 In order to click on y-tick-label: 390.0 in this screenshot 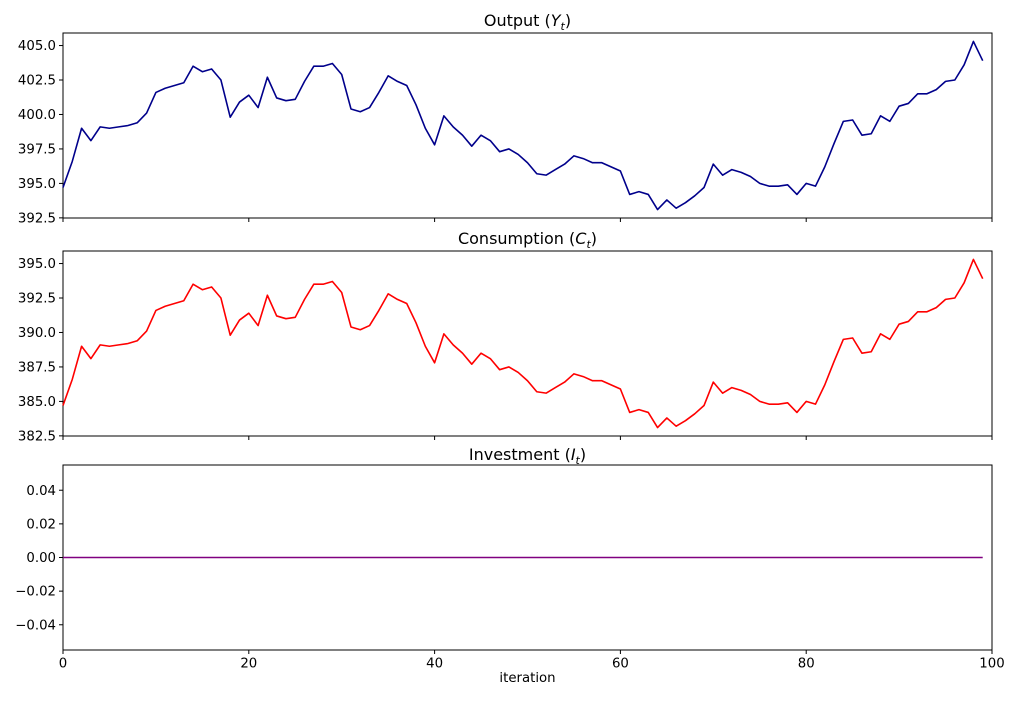, I will do `click(37, 333)`.